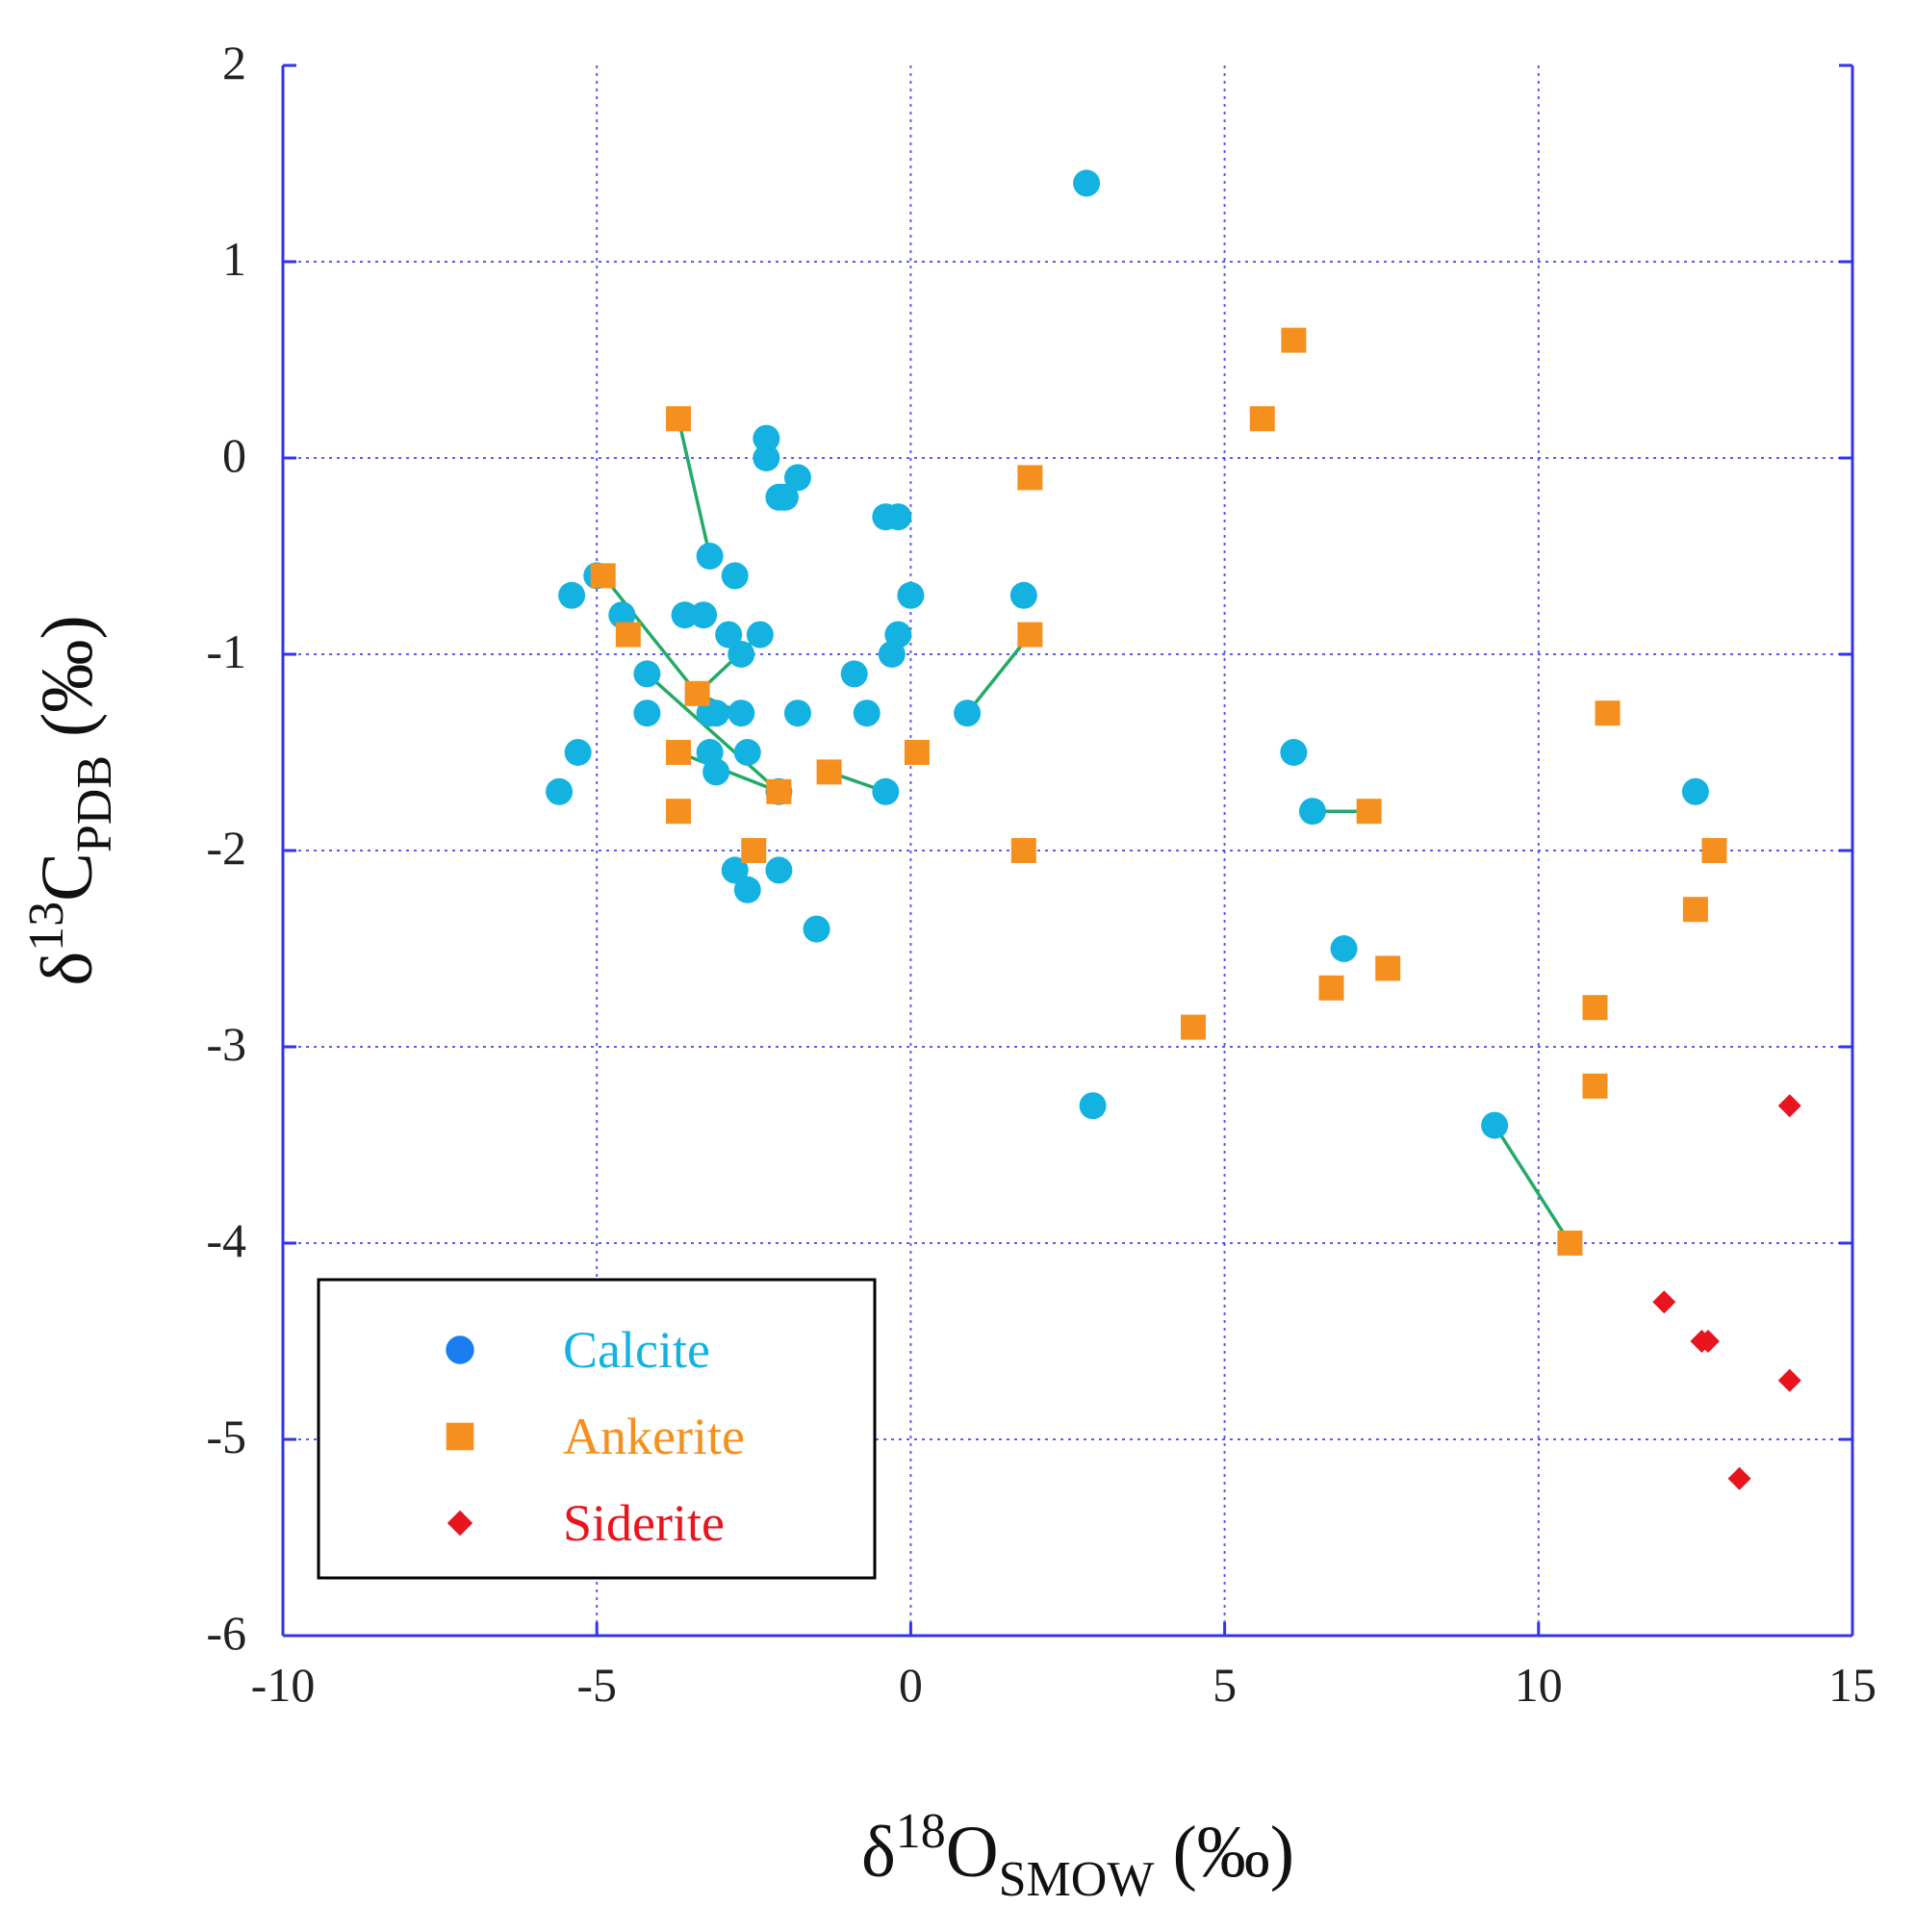  What do you see at coordinates (284, 1685) in the screenshot?
I see `x-tick-label: -10` at bounding box center [284, 1685].